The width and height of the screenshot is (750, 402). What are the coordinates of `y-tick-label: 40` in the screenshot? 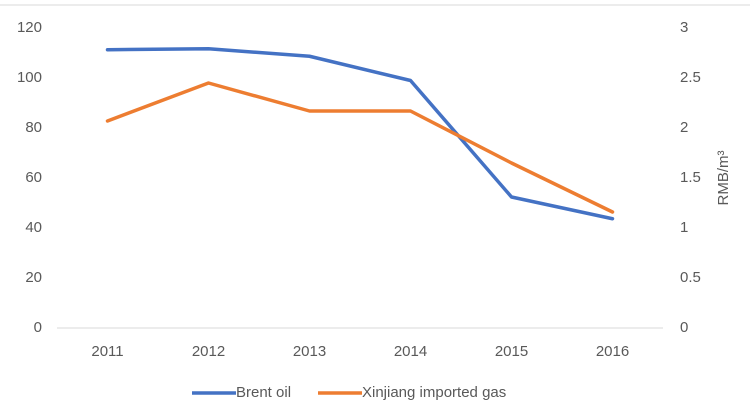 It's located at (33, 227).